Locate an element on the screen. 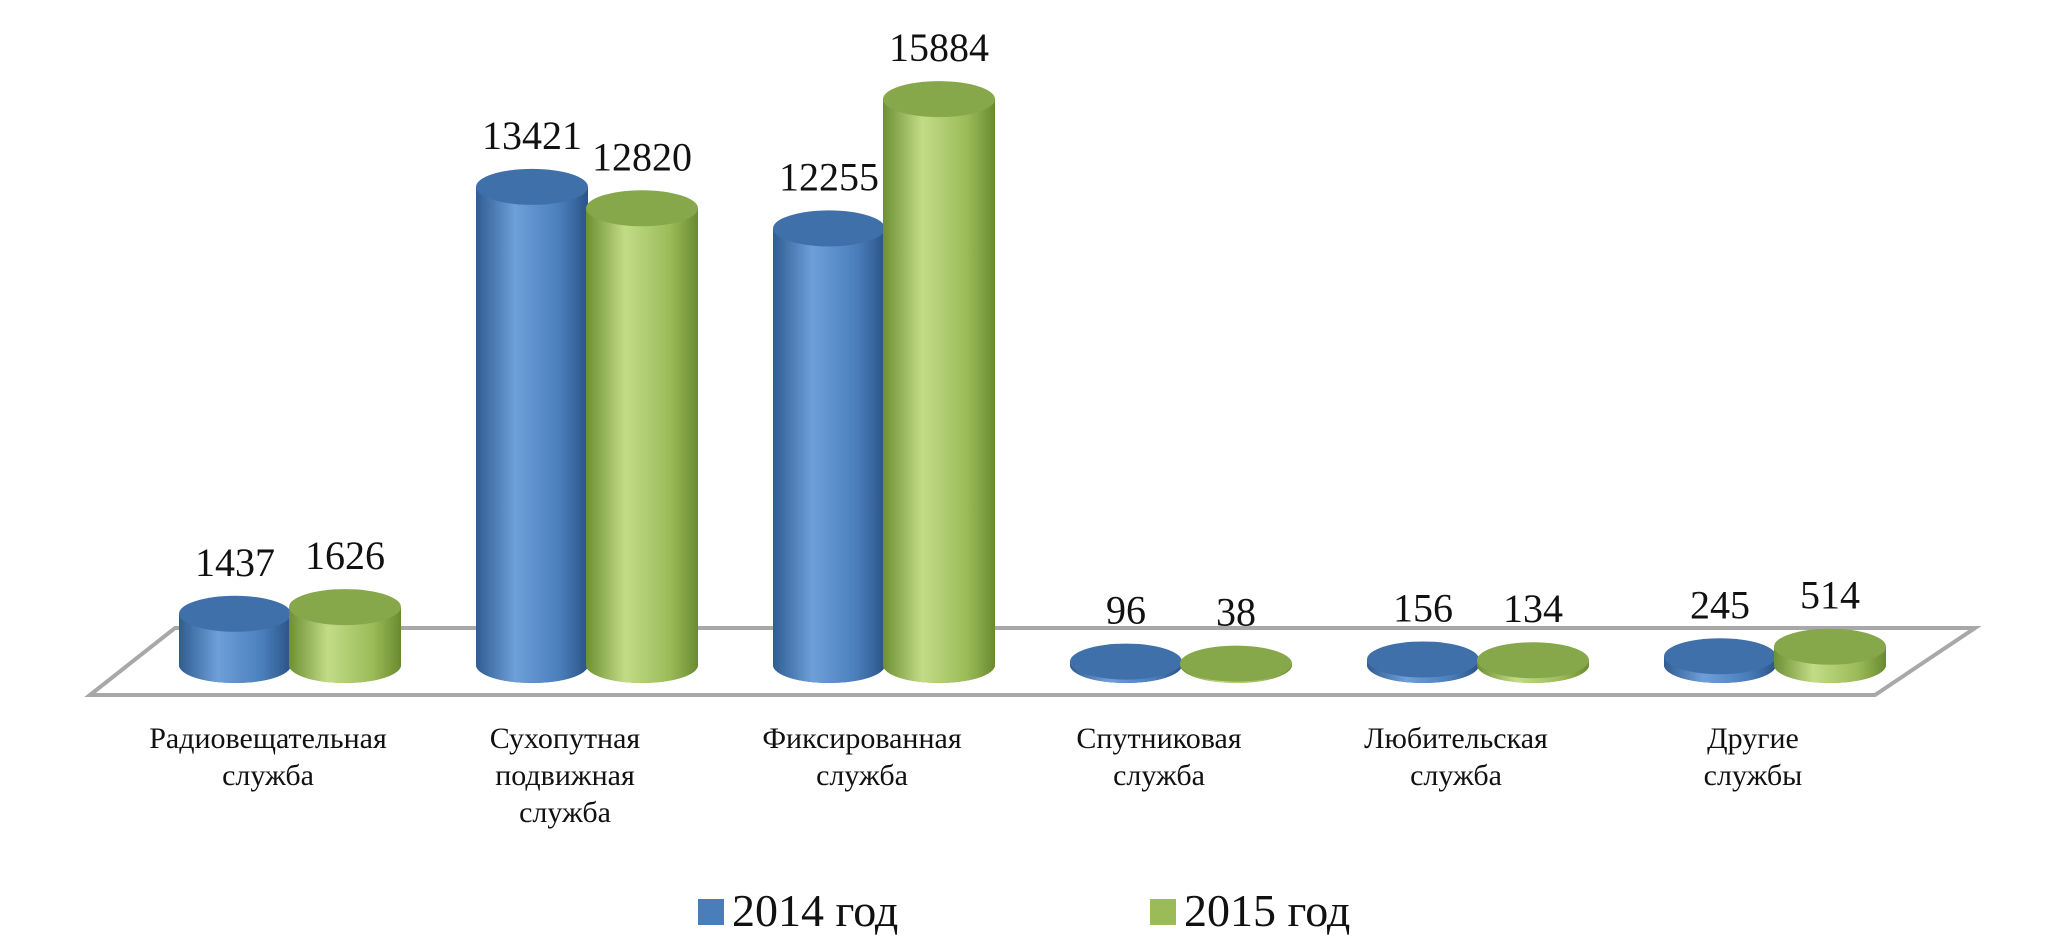 The width and height of the screenshot is (2063, 948). legend-entry: 2015 год is located at coordinates (1250, 910).